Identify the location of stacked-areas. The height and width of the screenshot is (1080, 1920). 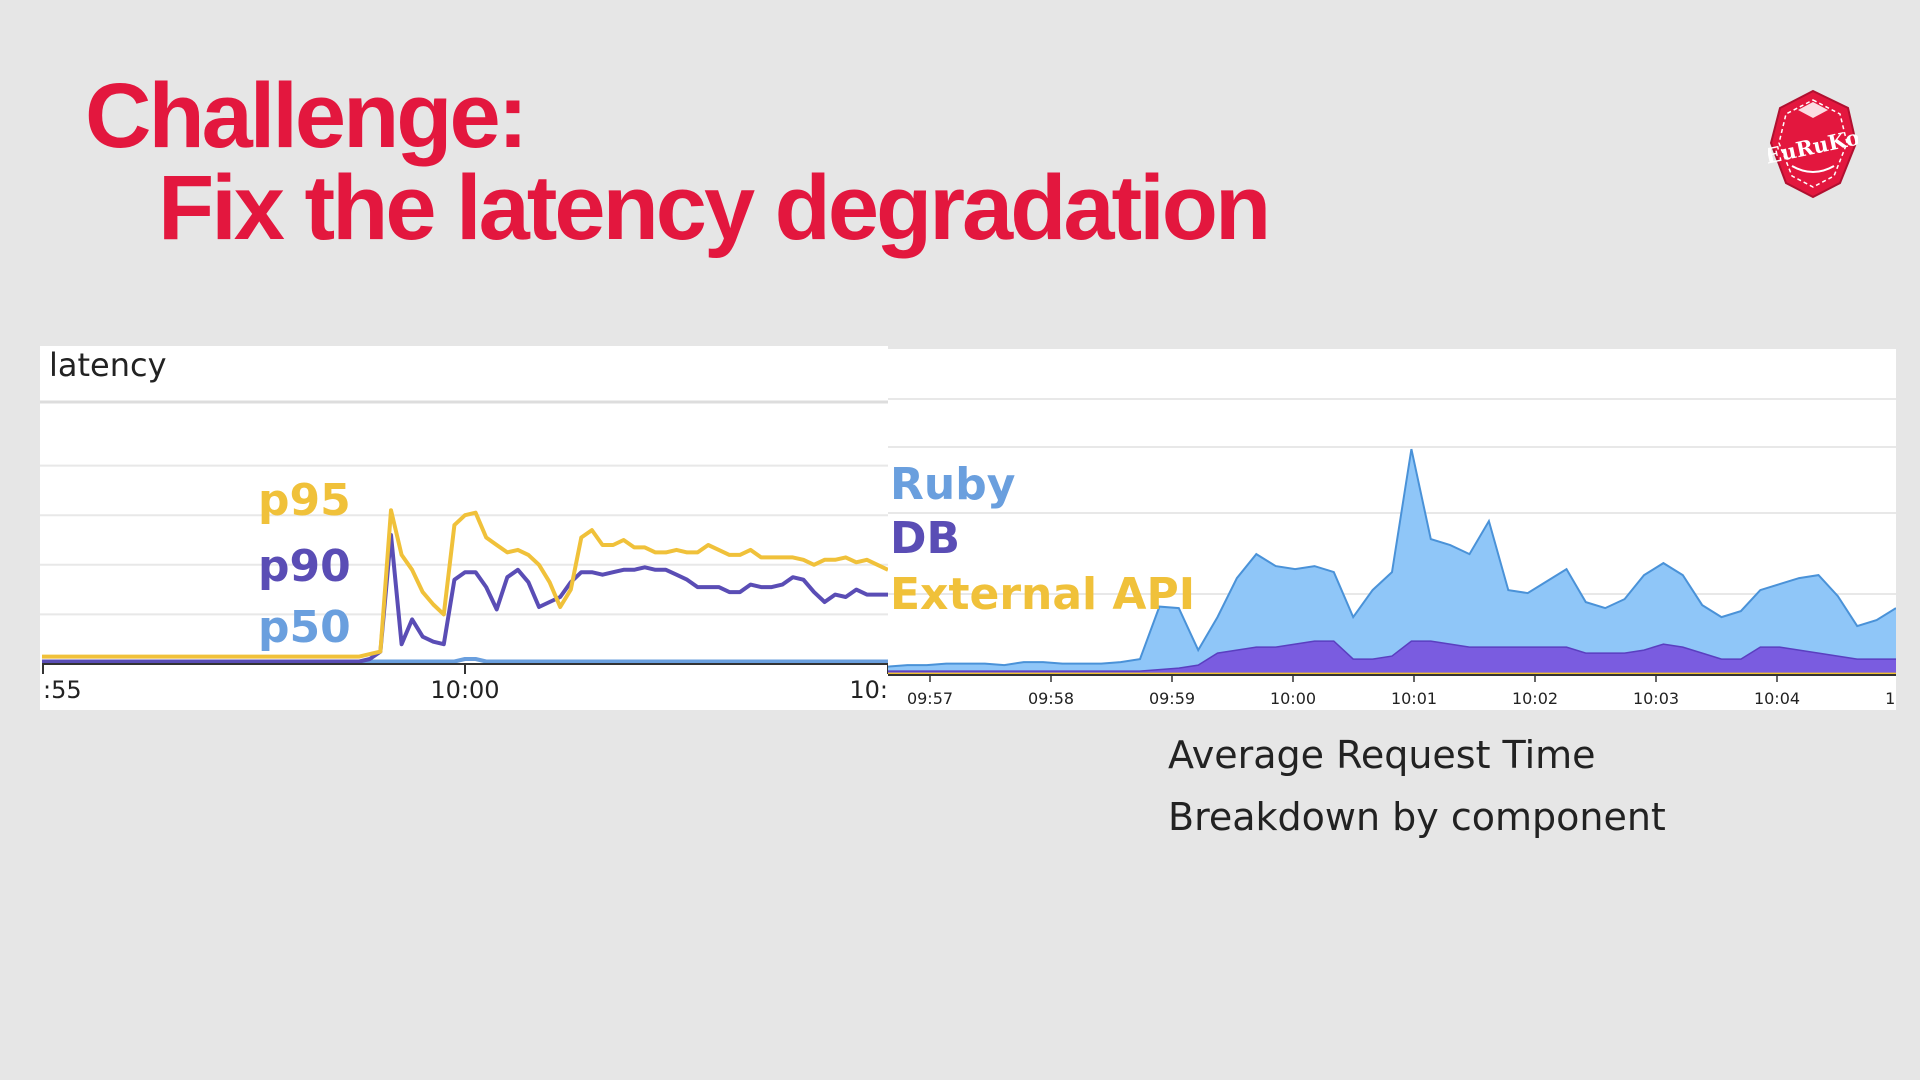
(1392, 562).